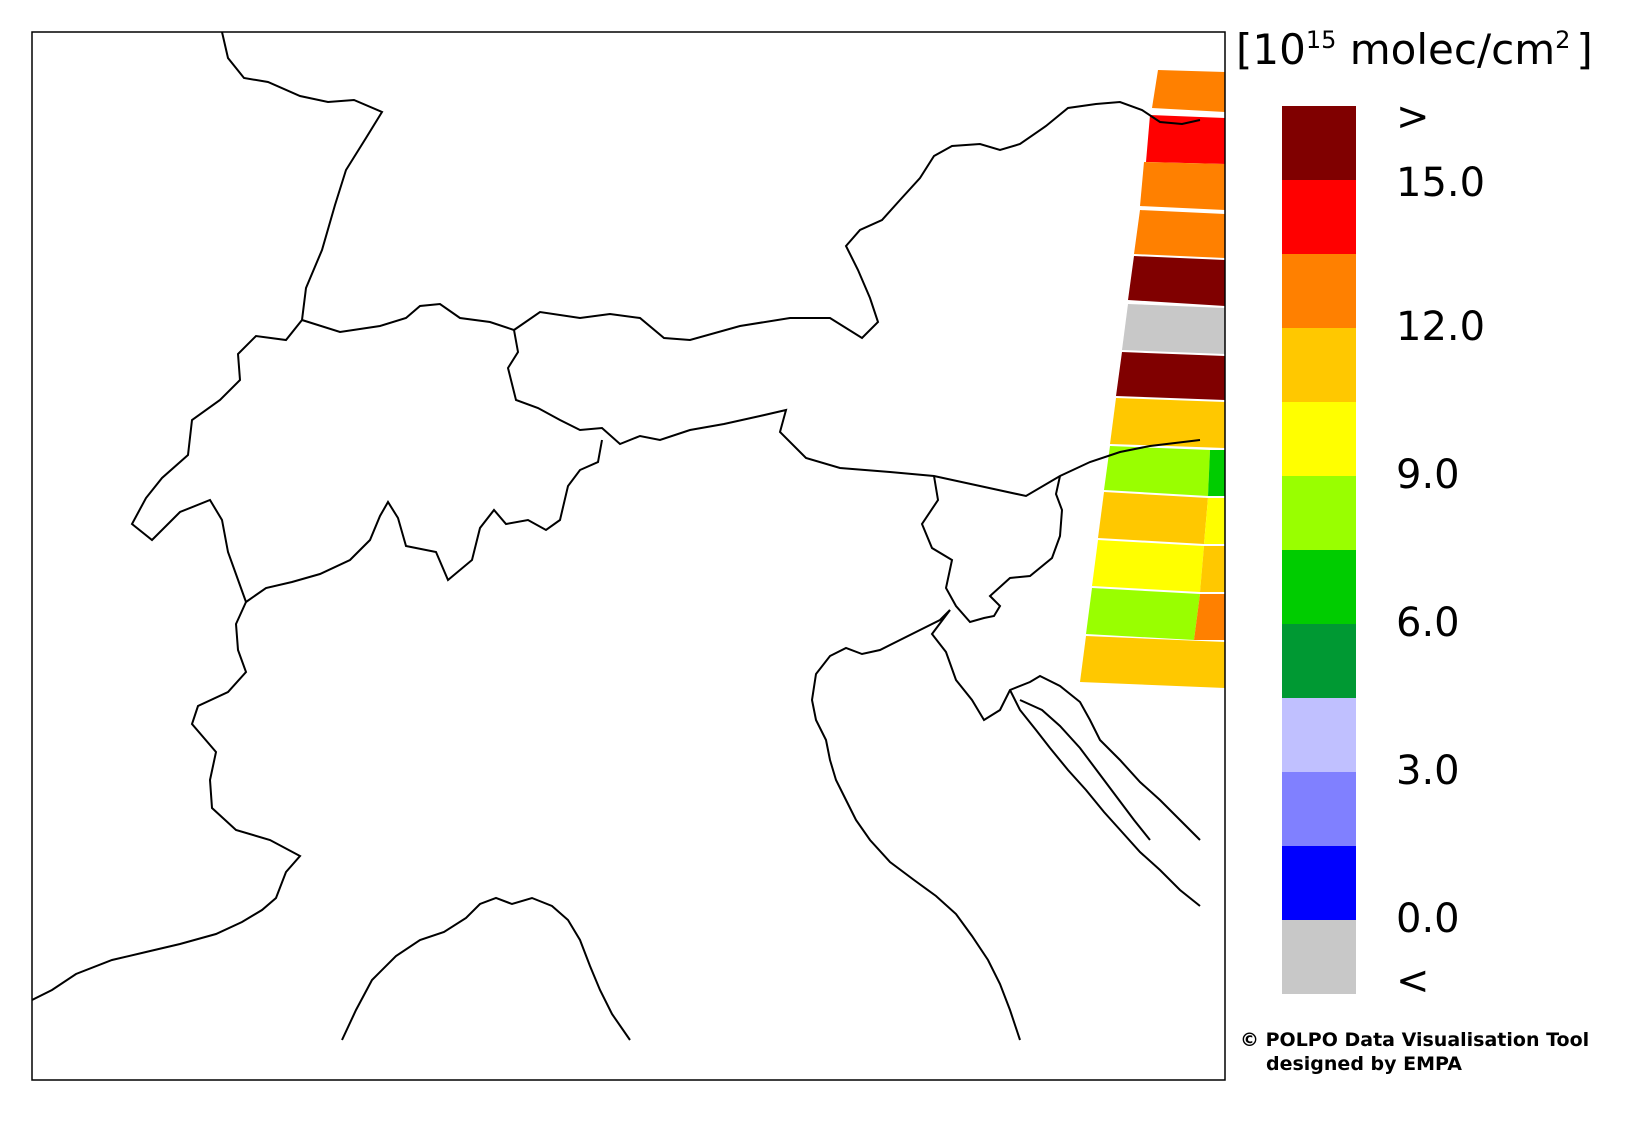  What do you see at coordinates (1445, 49) in the screenshot?
I see `unit-rest: molec/cm` at bounding box center [1445, 49].